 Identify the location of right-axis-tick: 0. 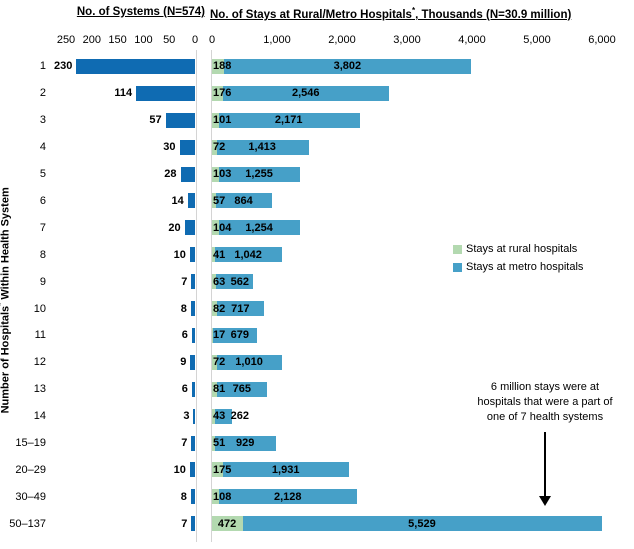
(212, 40).